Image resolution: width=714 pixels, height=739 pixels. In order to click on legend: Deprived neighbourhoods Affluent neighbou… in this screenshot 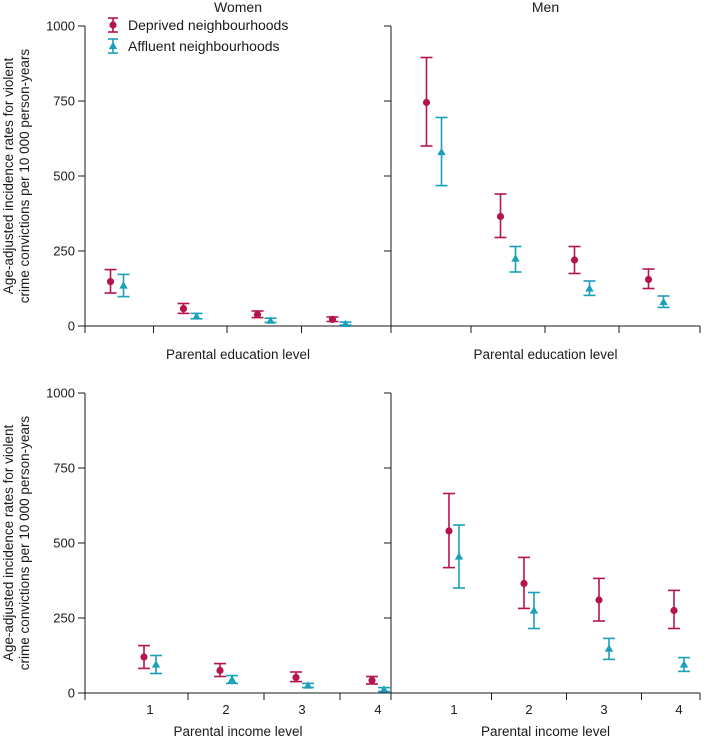, I will do `click(198, 35)`.